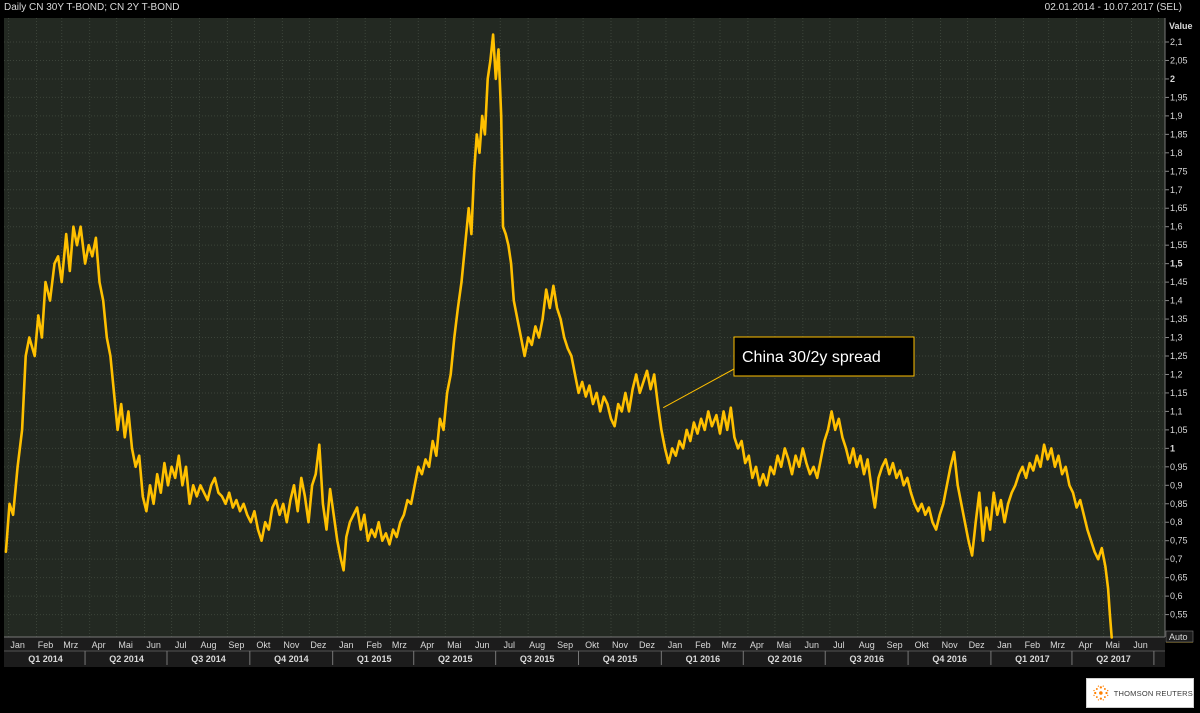 This screenshot has height=713, width=1200. I want to click on y-tick-label: 0,7, so click(1176, 559).